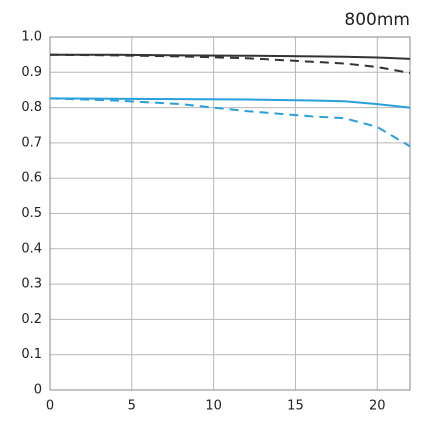 The image size is (426, 426). What do you see at coordinates (295, 406) in the screenshot?
I see `x-tick-label: 15` at bounding box center [295, 406].